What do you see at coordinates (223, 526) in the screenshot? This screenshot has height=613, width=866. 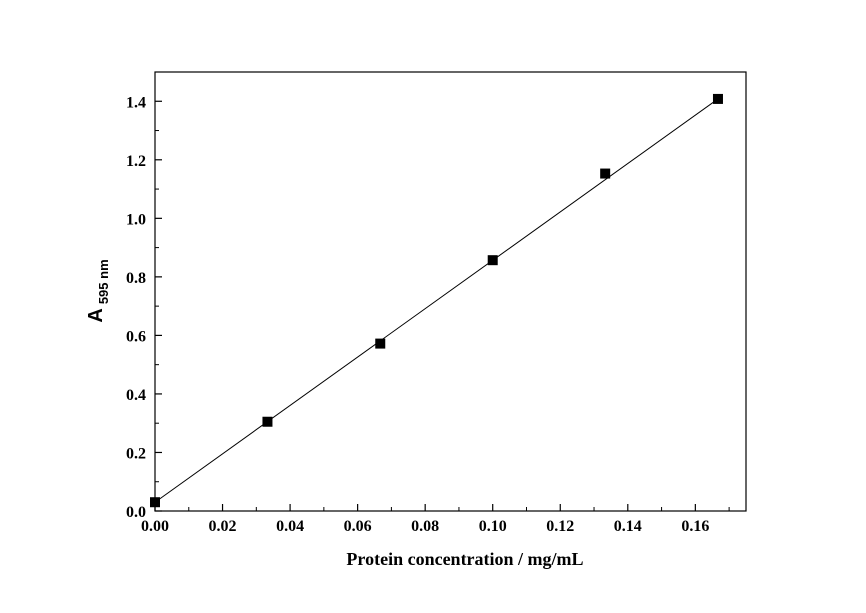 I see `x-tick-label: 0.02` at bounding box center [223, 526].